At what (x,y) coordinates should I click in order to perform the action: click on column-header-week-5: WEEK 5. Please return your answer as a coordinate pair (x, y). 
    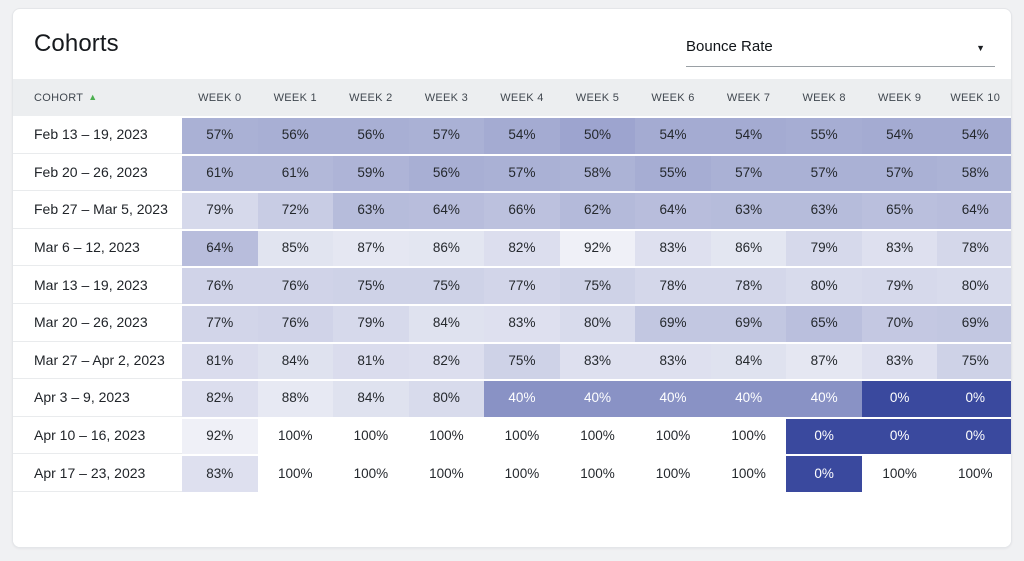
    Looking at the image, I should click on (597, 97).